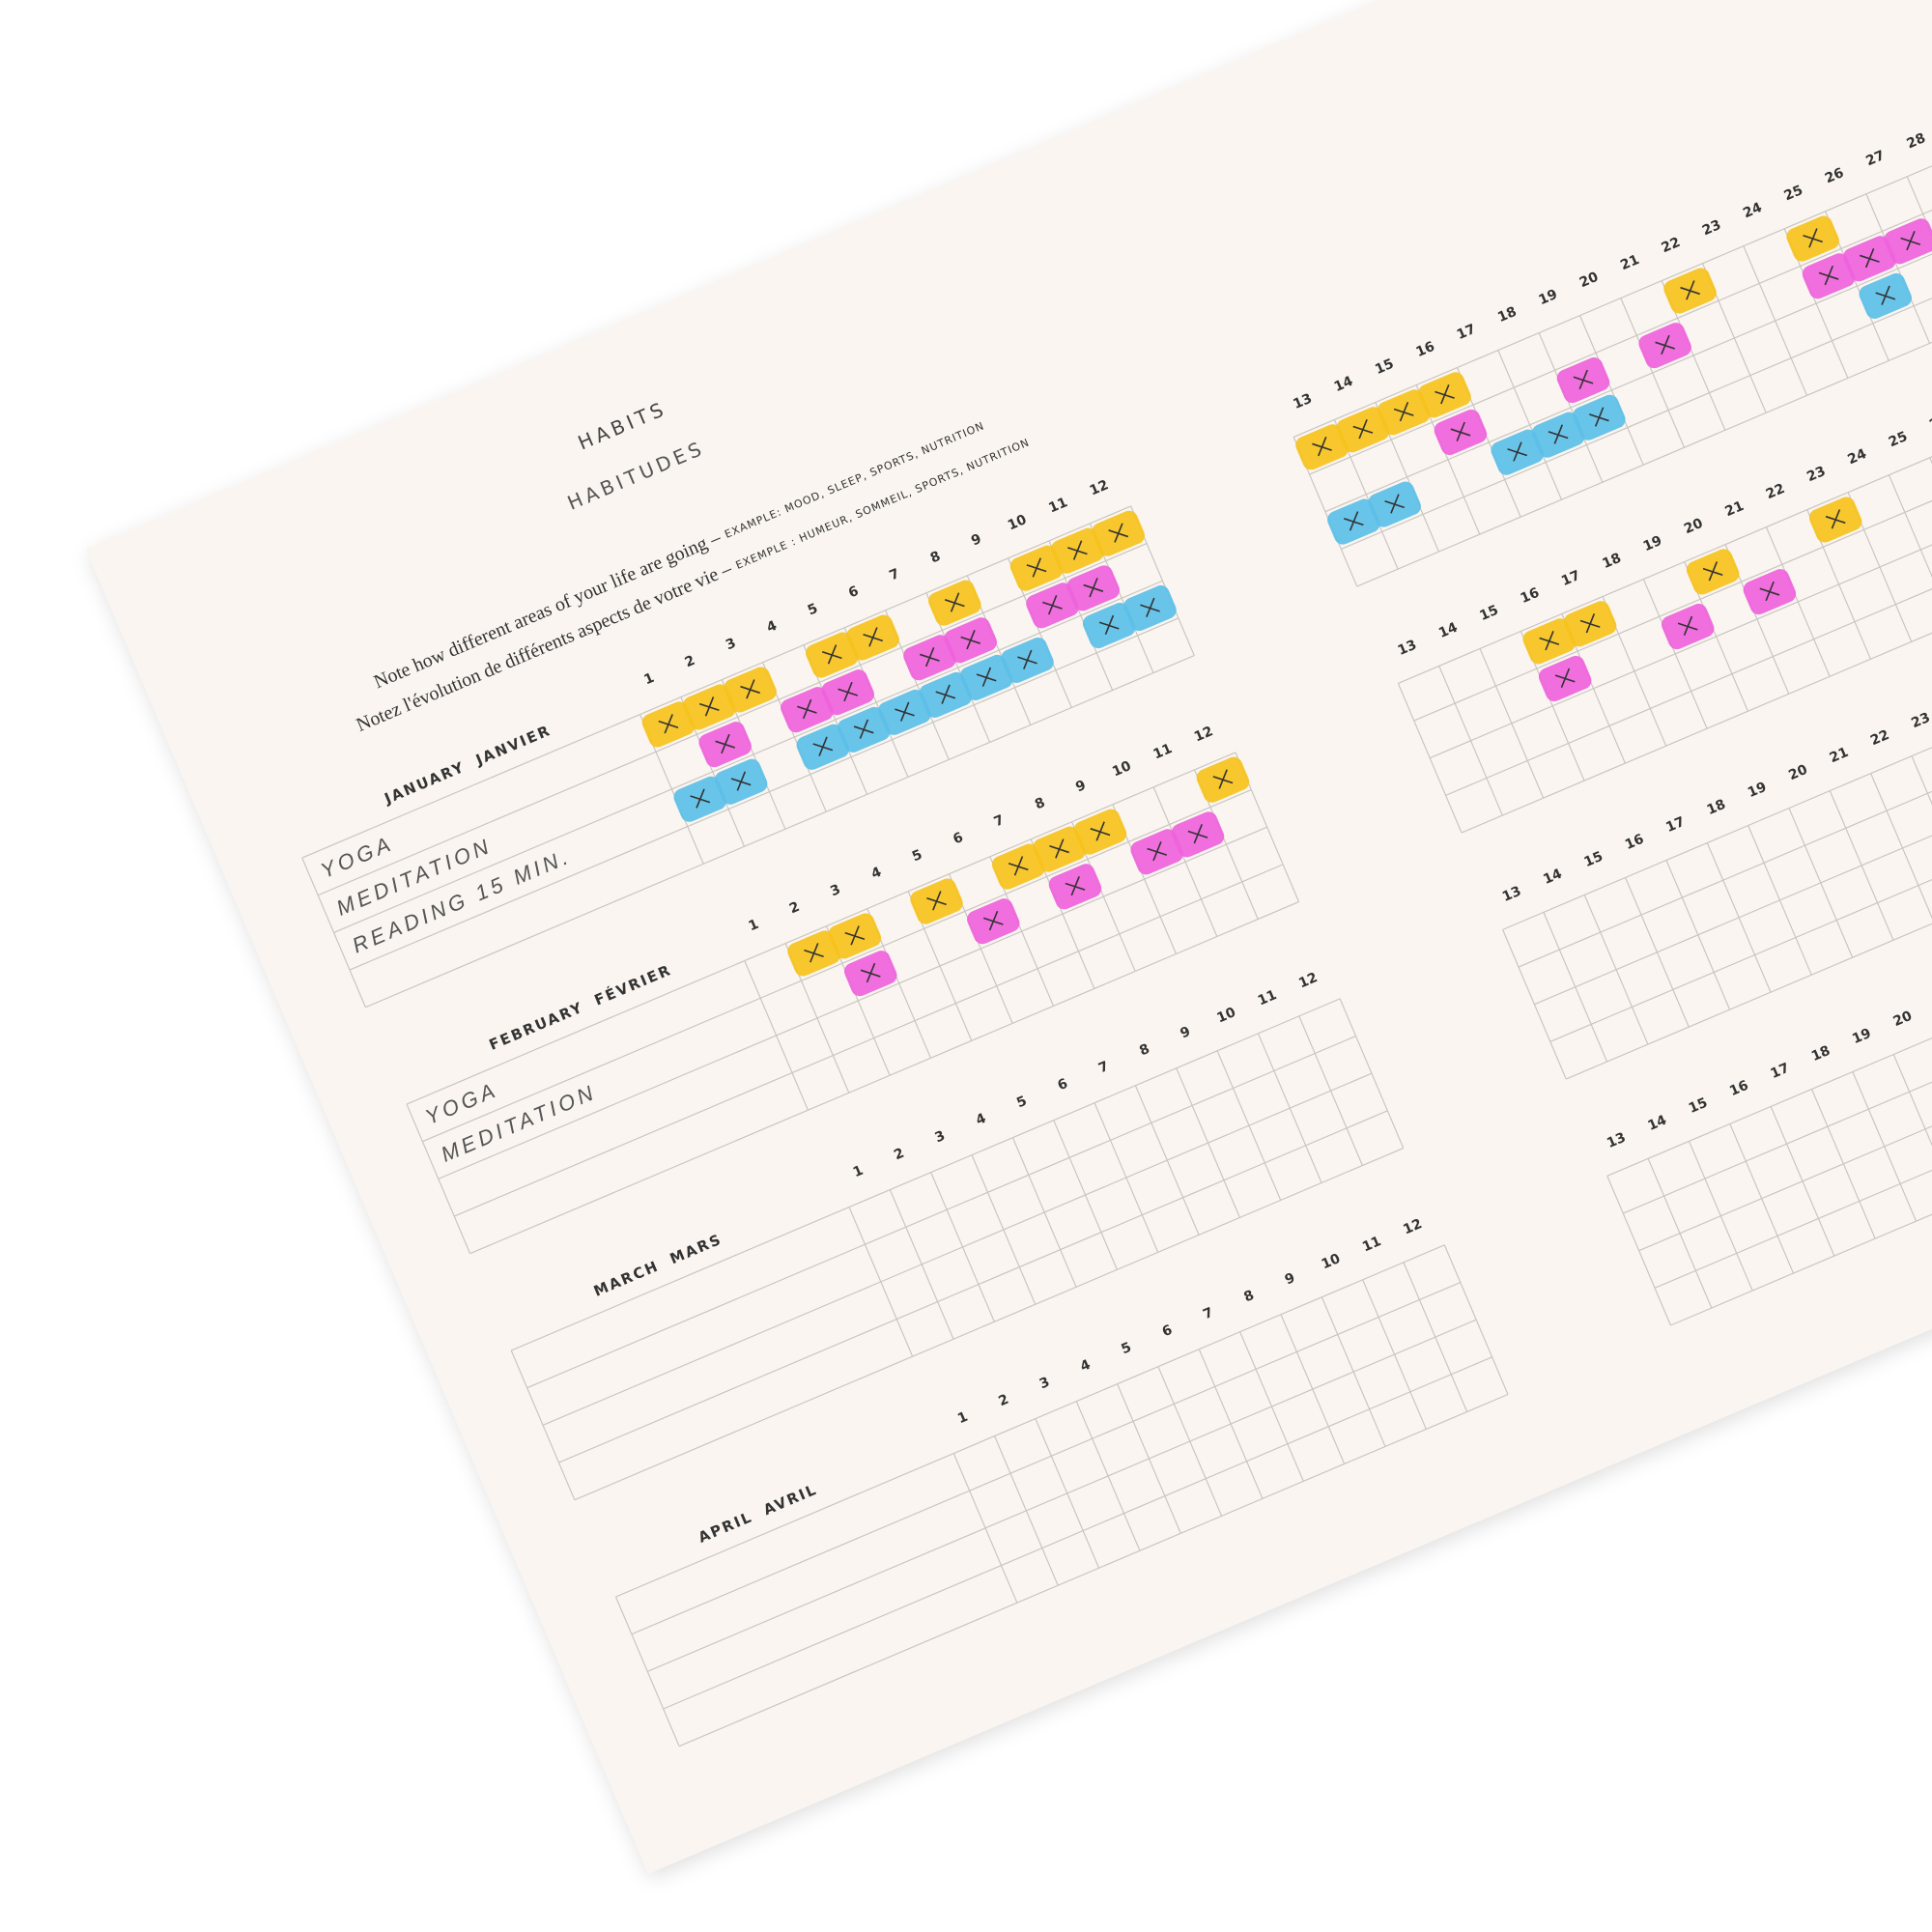  I want to click on day-number: 20, so click(1693, 526).